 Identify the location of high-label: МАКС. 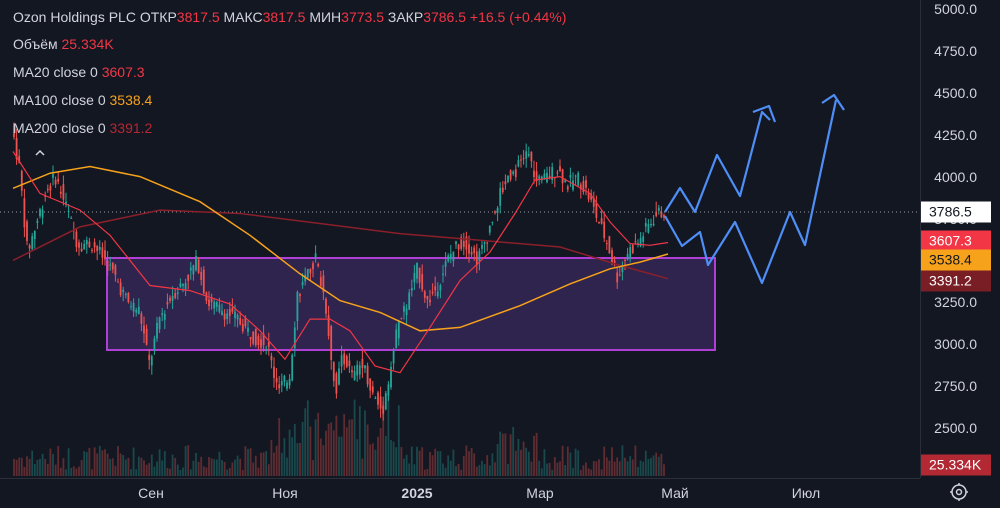
(243, 17).